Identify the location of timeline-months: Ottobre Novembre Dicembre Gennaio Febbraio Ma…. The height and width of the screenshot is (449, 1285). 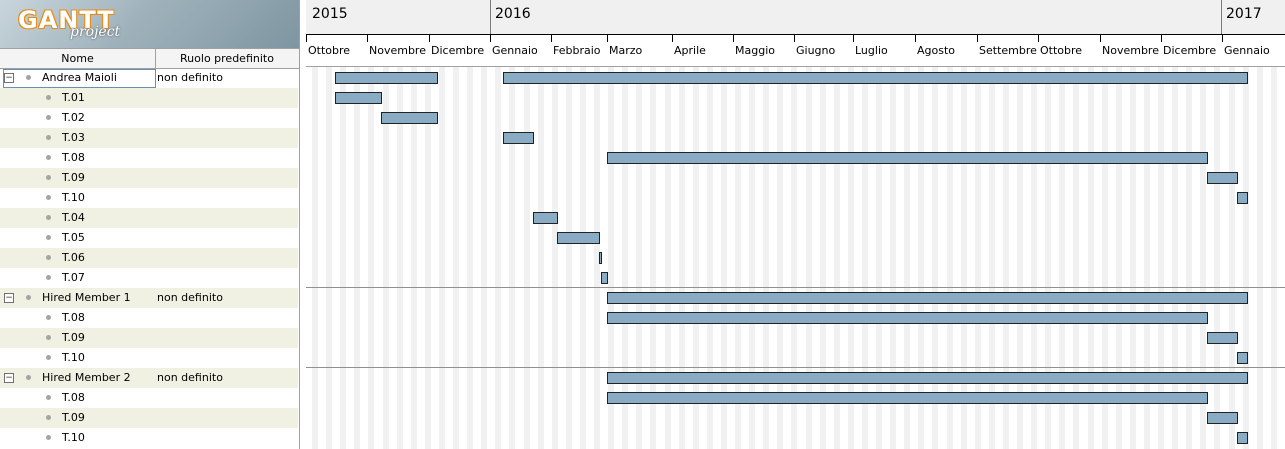
(795, 50).